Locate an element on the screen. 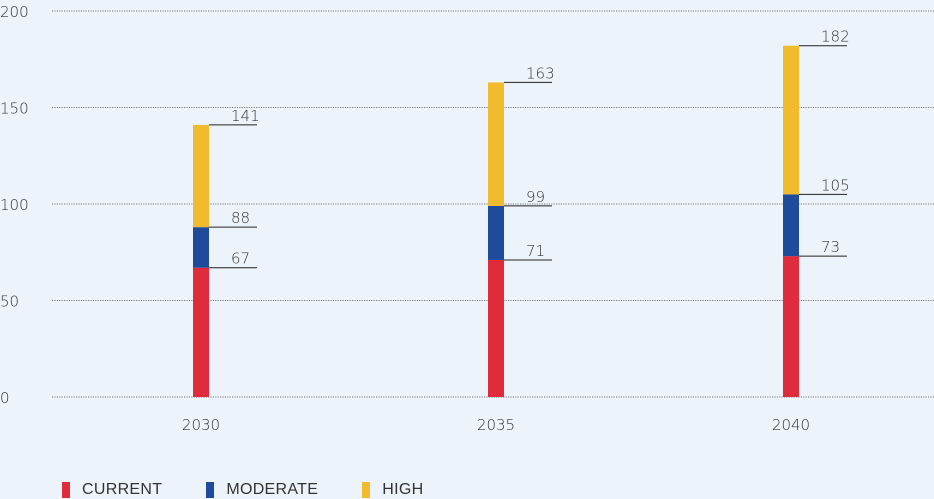 The width and height of the screenshot is (934, 499). bar-2030-current is located at coordinates (201, 332).